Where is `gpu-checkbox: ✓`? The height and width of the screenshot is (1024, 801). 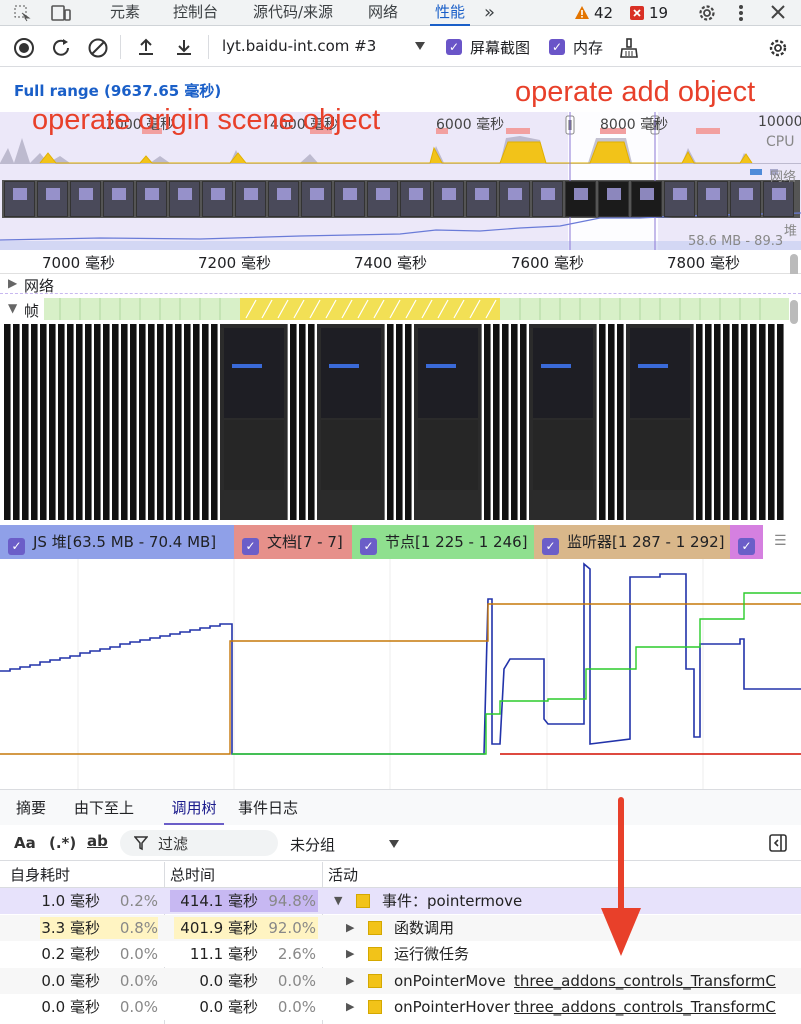 gpu-checkbox: ✓ is located at coordinates (746, 546).